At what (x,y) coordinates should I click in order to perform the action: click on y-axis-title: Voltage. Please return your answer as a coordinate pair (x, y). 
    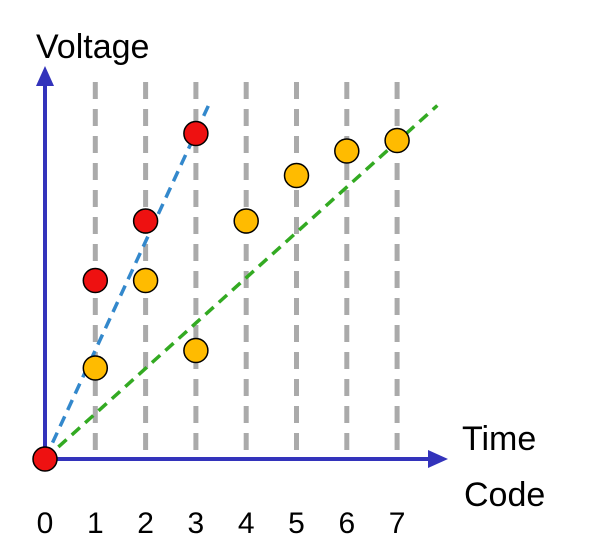
    Looking at the image, I should click on (92, 47).